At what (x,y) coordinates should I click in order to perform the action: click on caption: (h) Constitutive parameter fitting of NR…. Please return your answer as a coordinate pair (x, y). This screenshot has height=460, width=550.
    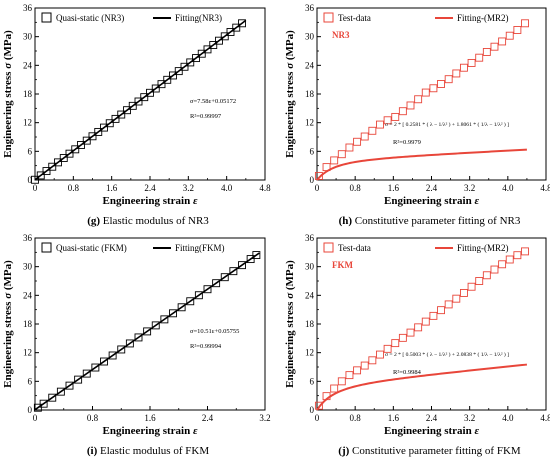
    Looking at the image, I should click on (430, 221).